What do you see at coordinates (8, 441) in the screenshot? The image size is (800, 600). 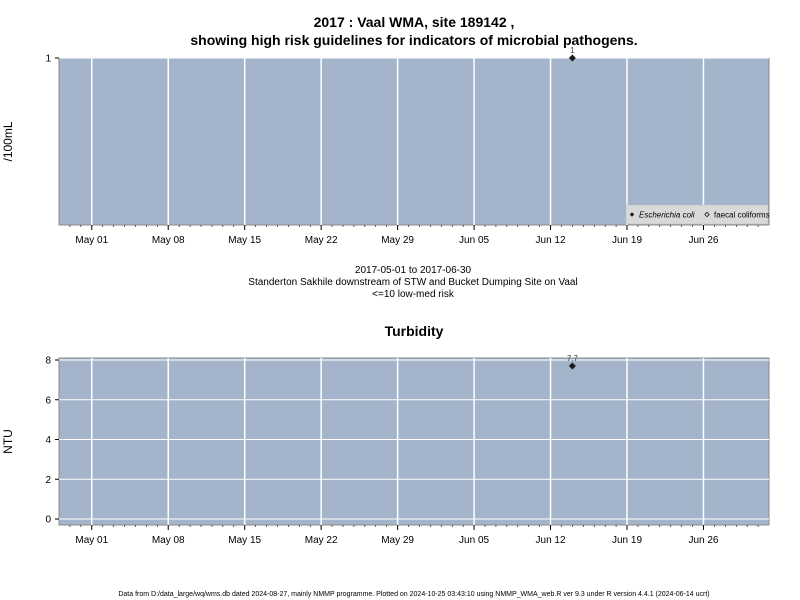 I see `y-axis-label: NTU` at bounding box center [8, 441].